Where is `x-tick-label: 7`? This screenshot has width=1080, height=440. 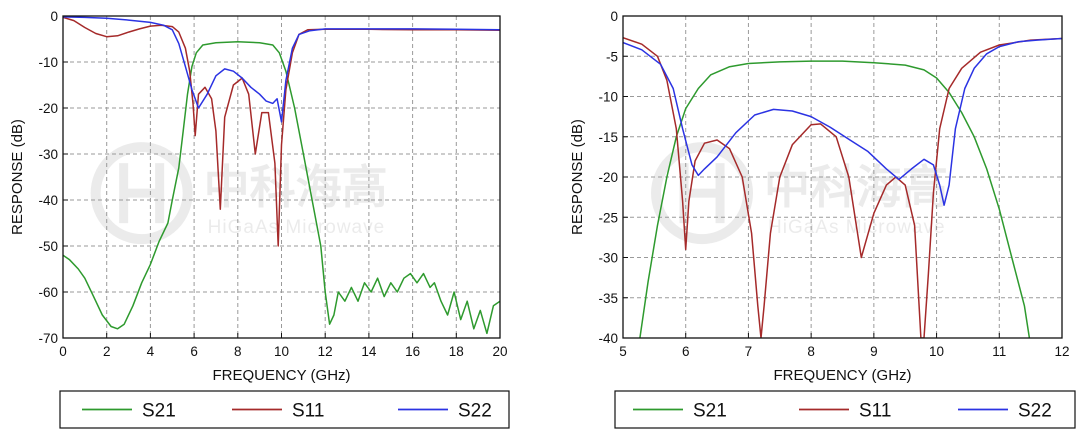 x-tick-label: 7 is located at coordinates (749, 351).